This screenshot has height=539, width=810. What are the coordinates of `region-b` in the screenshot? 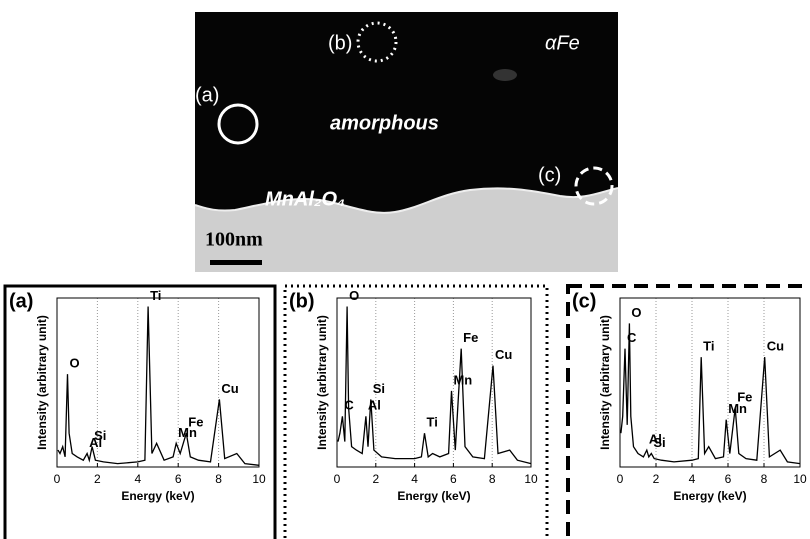 It's located at (377, 42).